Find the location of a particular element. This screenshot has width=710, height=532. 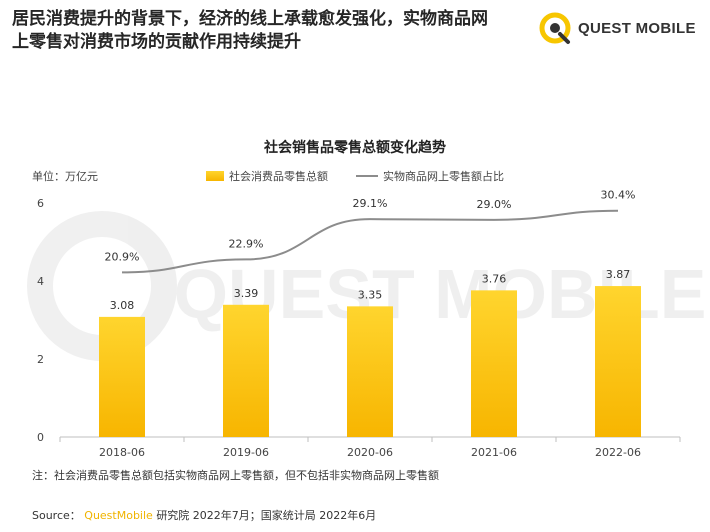

line-value-label: 20.9% is located at coordinates (122, 256).